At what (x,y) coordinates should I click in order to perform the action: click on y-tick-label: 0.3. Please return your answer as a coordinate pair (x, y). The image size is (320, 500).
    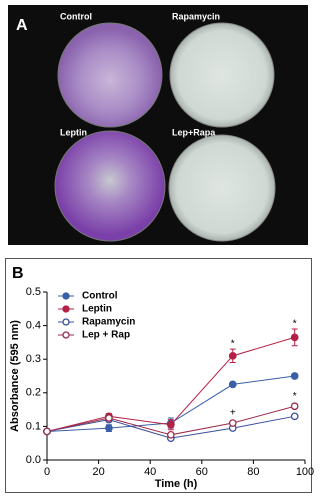
    Looking at the image, I should click on (33, 359).